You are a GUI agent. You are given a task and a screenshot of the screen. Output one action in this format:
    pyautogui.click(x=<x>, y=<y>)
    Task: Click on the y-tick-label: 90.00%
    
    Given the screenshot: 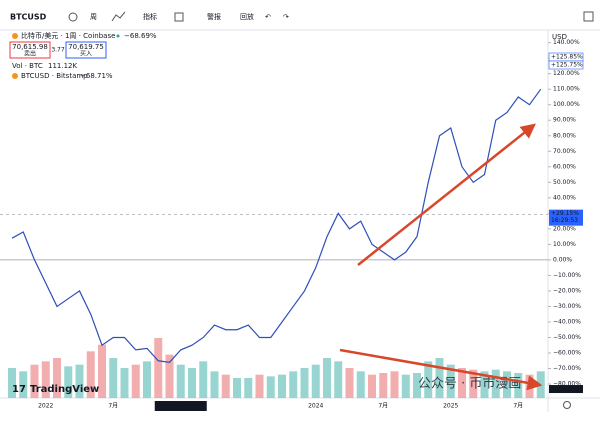 What is the action you would take?
    pyautogui.click(x=564, y=120)
    